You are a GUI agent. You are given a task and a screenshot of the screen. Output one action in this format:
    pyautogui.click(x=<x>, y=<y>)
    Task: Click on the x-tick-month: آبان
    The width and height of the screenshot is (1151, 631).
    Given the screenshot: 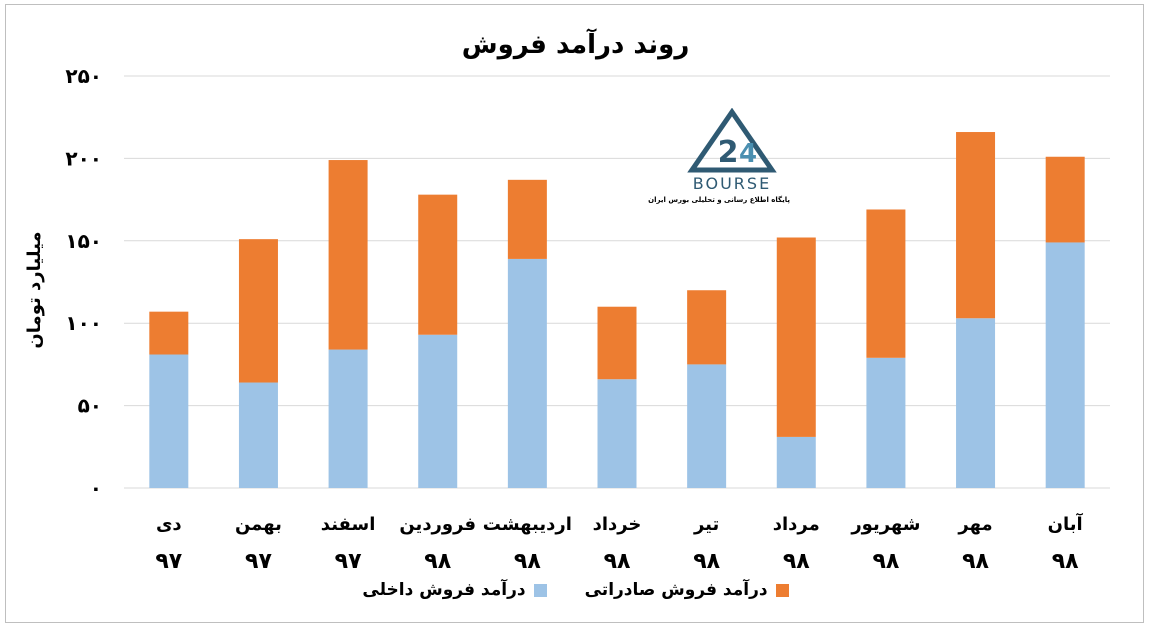 What is the action you would take?
    pyautogui.click(x=1066, y=523)
    